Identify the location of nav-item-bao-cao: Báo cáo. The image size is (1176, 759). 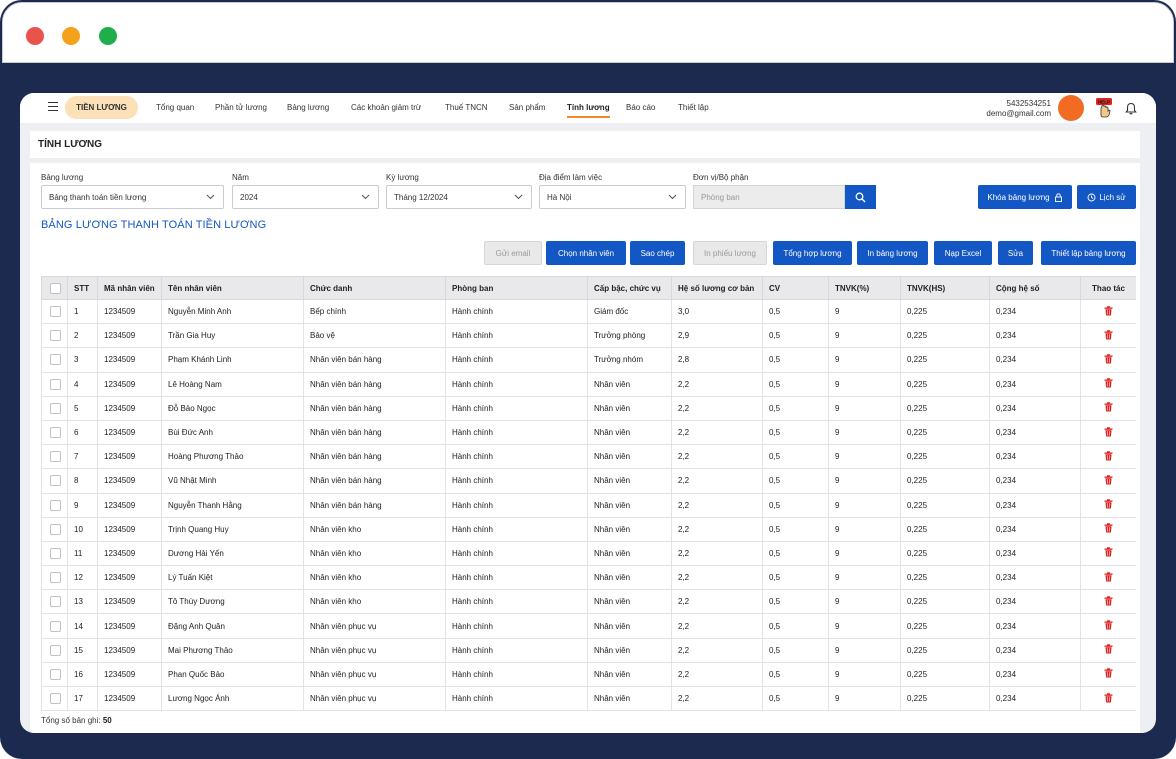
(641, 107).